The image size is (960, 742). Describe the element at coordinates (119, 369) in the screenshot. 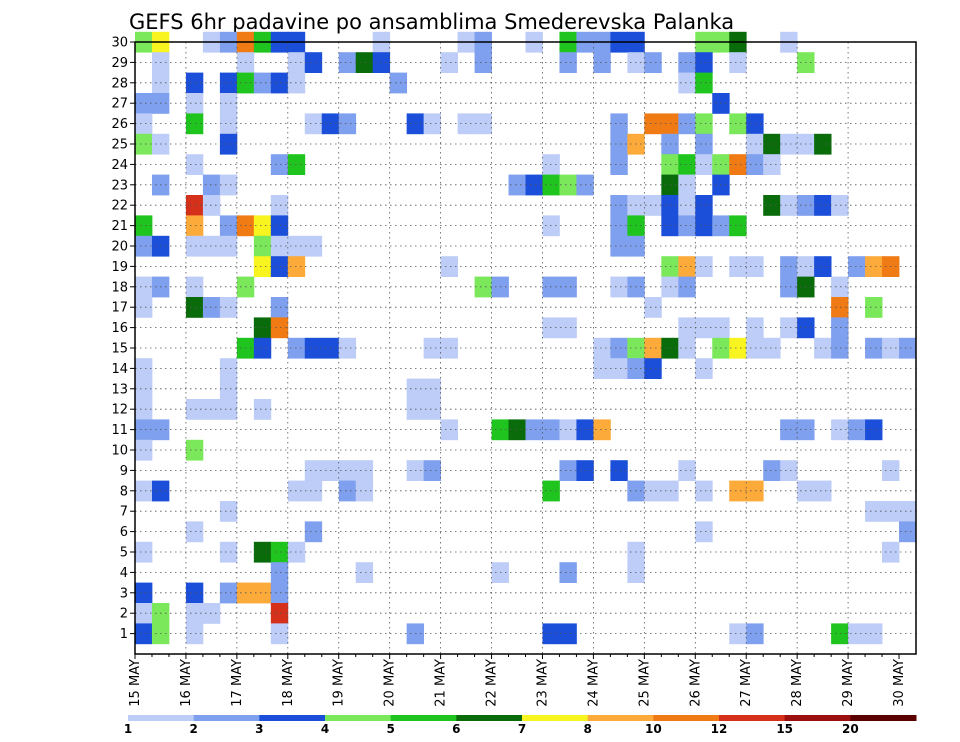

I see `y-tick-label: 14` at that location.